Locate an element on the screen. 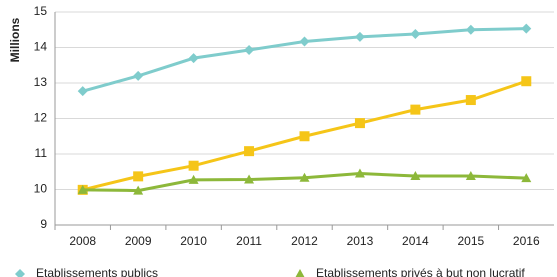 The image size is (557, 277). legend-label: Etablissements privés à but non lucratif is located at coordinates (420, 271).